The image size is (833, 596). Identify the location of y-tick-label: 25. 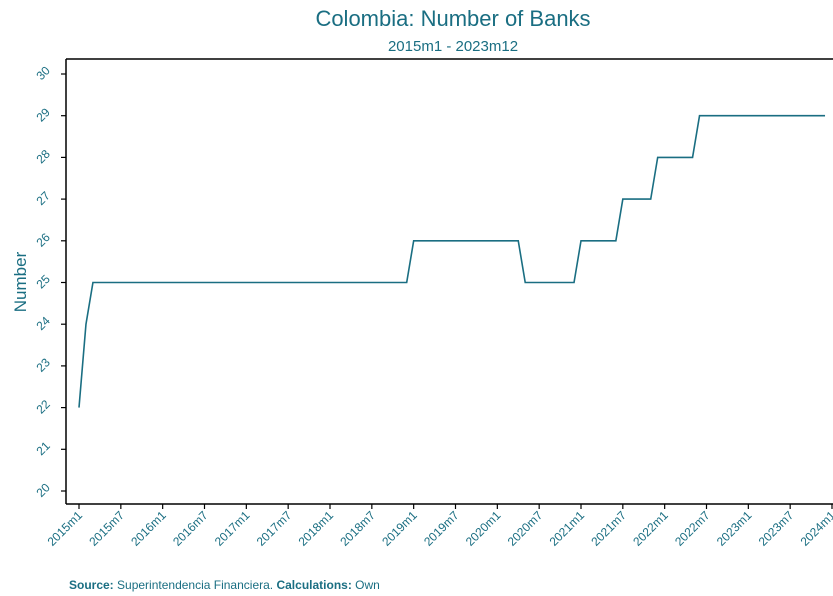
(43, 282).